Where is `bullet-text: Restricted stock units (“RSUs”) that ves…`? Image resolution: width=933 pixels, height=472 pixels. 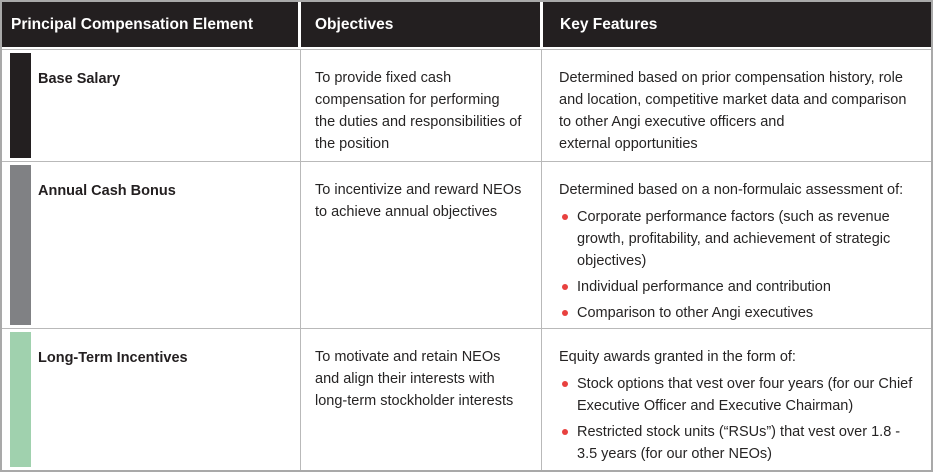 bullet-text: Restricted stock units (“RSUs”) that ves… is located at coordinates (739, 443).